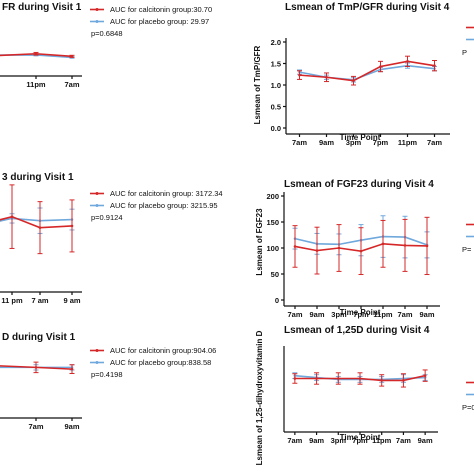  I want to click on series-line-placebo, so click(36, 219).